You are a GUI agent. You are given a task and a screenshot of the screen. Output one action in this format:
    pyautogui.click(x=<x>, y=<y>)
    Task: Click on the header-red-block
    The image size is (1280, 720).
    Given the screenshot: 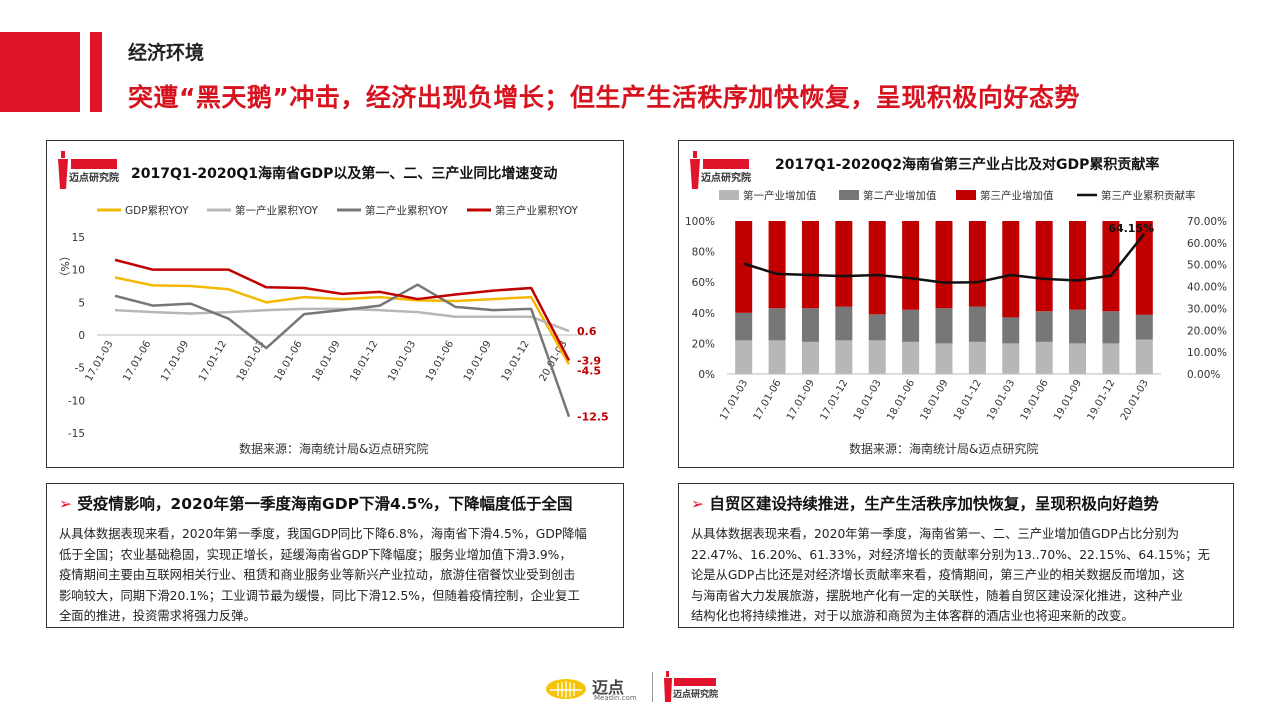 What is the action you would take?
    pyautogui.click(x=40, y=72)
    